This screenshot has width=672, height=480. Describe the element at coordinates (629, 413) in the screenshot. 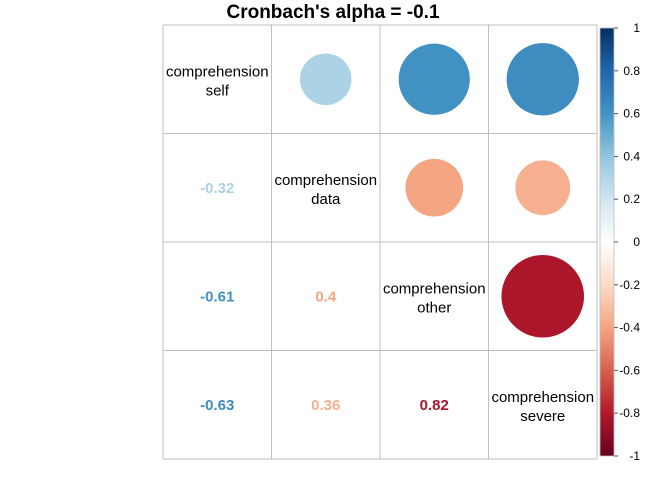

I see `colorbar-tick-label: -0.8` at that location.